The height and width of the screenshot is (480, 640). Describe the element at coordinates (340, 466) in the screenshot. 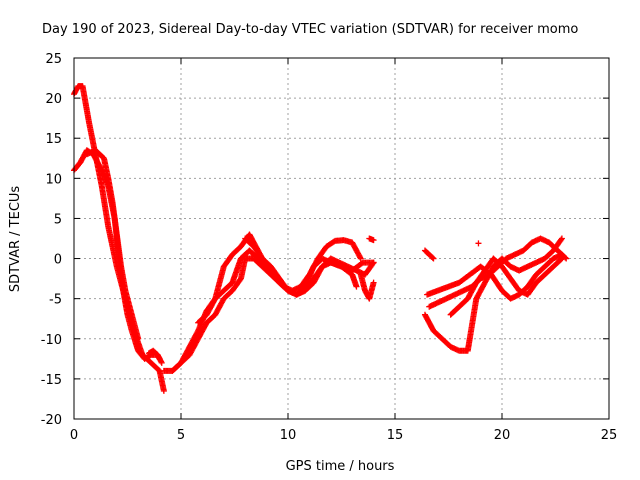

I see `x-axis-label: GPS time / hours` at that location.